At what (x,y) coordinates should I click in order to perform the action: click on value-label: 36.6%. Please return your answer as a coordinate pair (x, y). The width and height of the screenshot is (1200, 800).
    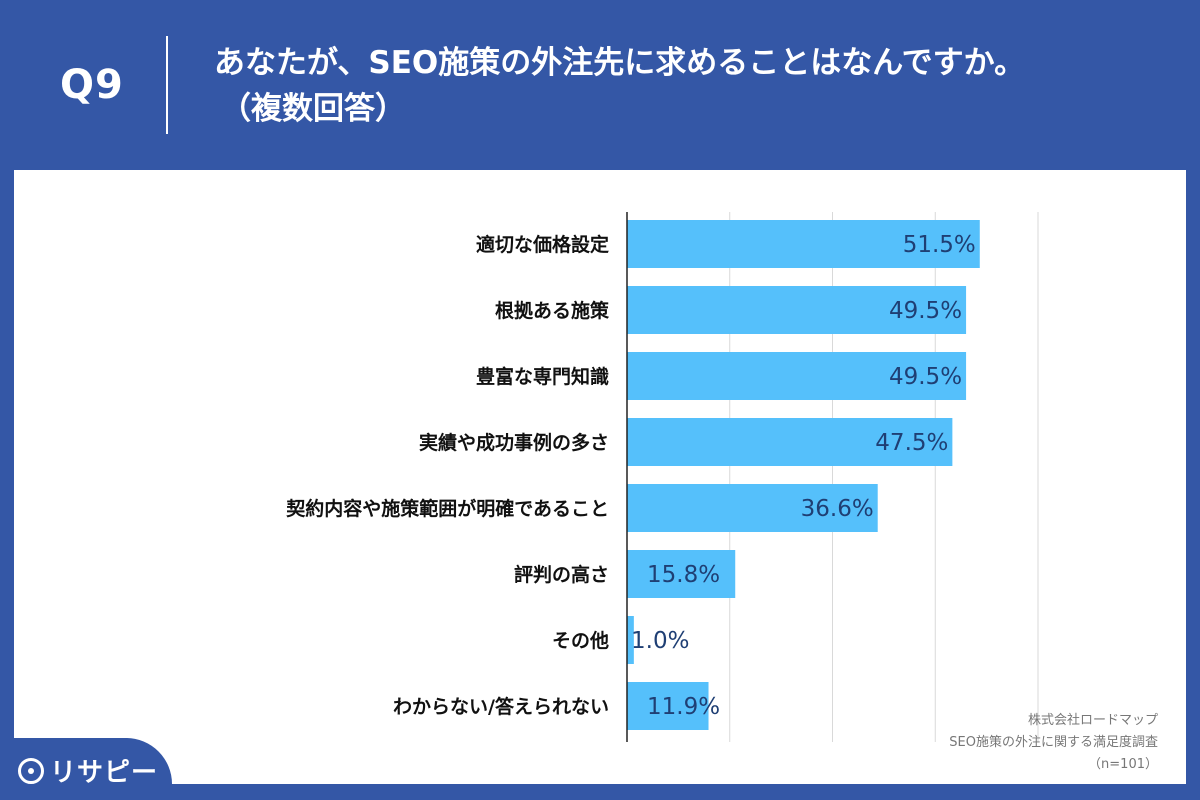
    Looking at the image, I should click on (837, 509).